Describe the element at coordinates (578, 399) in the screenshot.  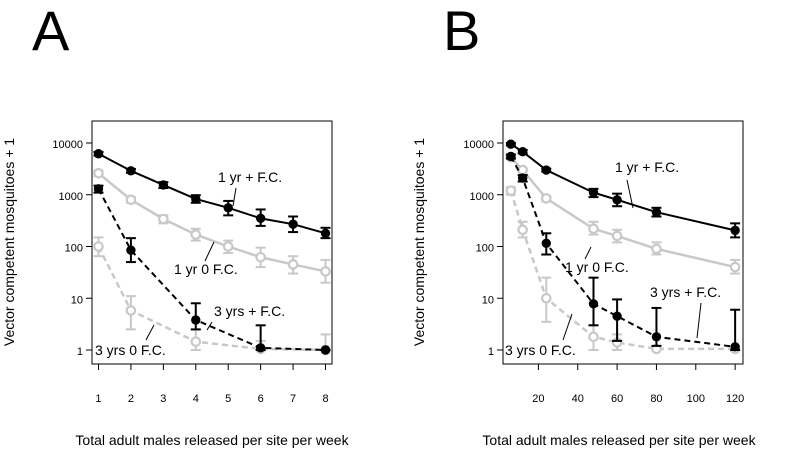
I see `panel-b-x-tick-label: 40` at that location.